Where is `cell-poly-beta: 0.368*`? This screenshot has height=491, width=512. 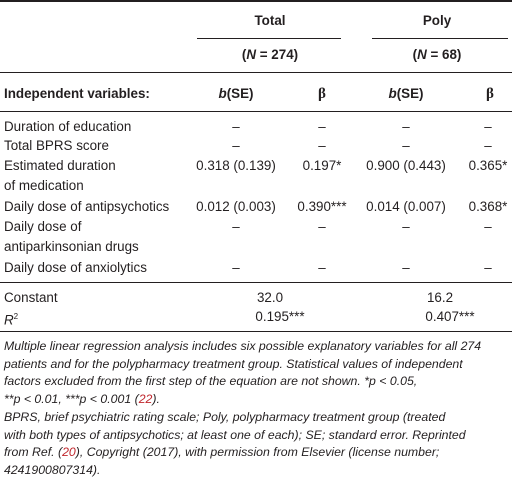
cell-poly-beta: 0.368* is located at coordinates (488, 206).